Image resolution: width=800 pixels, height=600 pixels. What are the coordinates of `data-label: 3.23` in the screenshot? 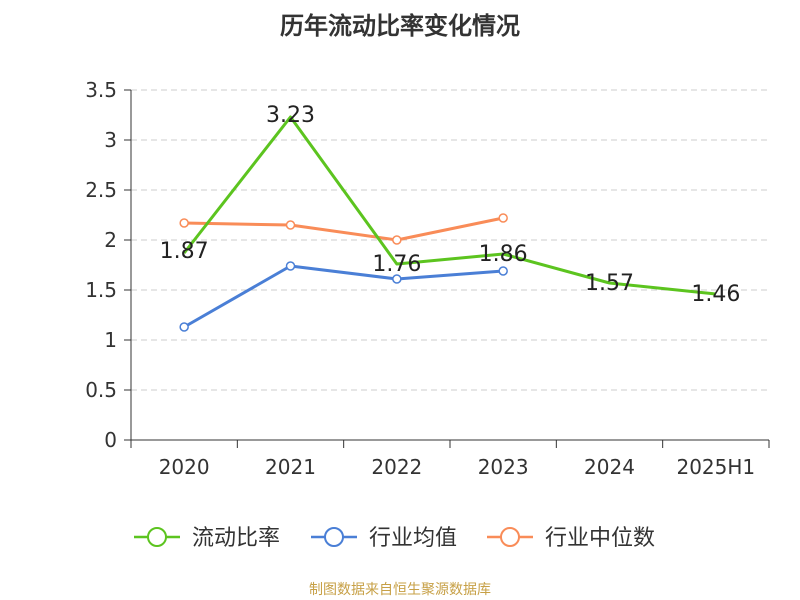 It's located at (290, 115).